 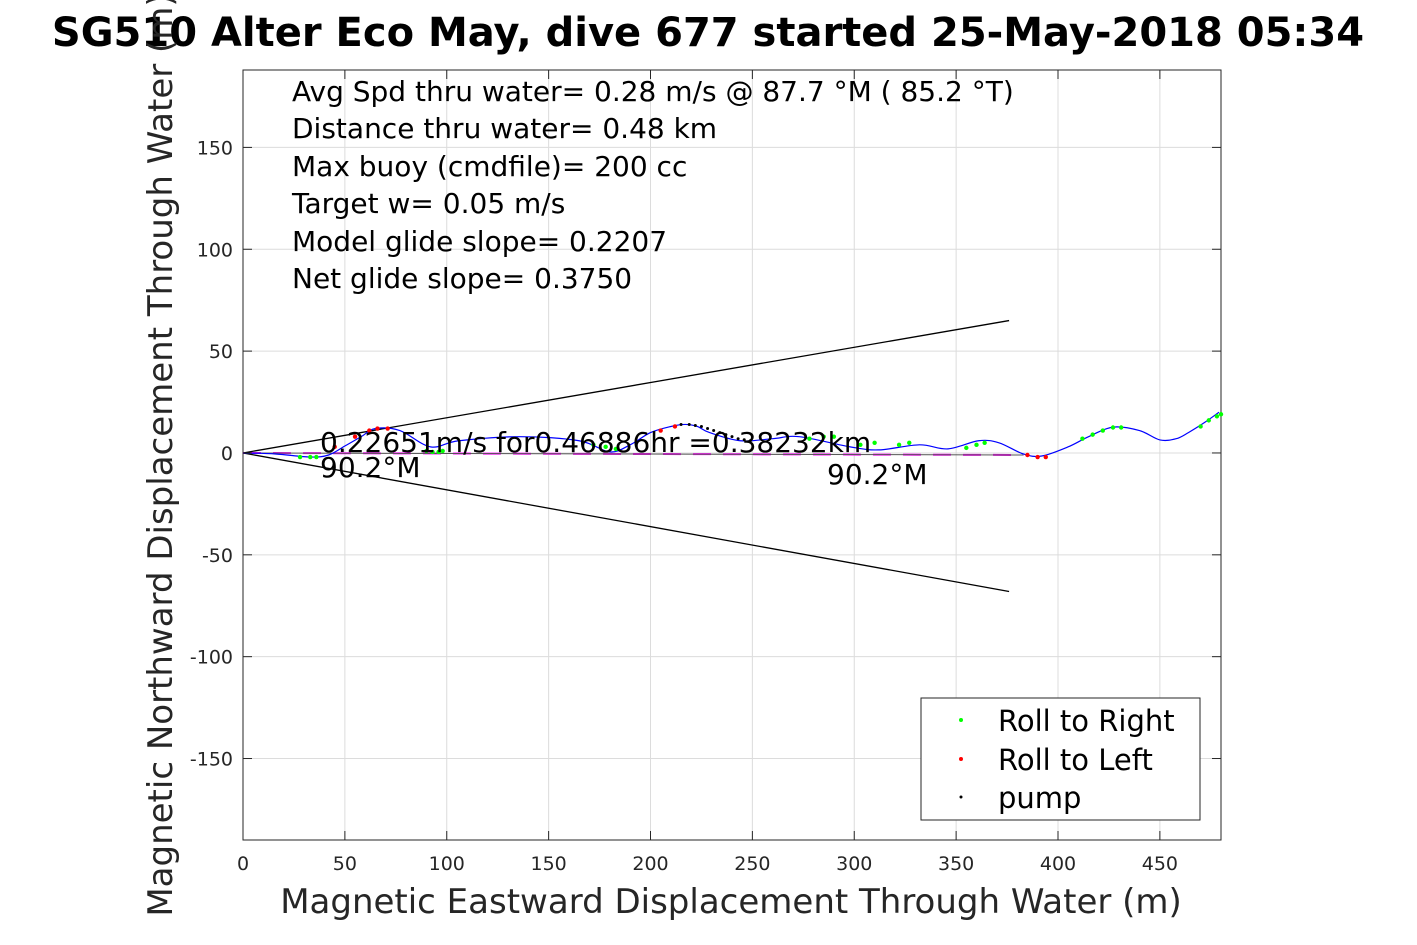 What do you see at coordinates (215, 148) in the screenshot?
I see `y-tick-label: 150` at bounding box center [215, 148].